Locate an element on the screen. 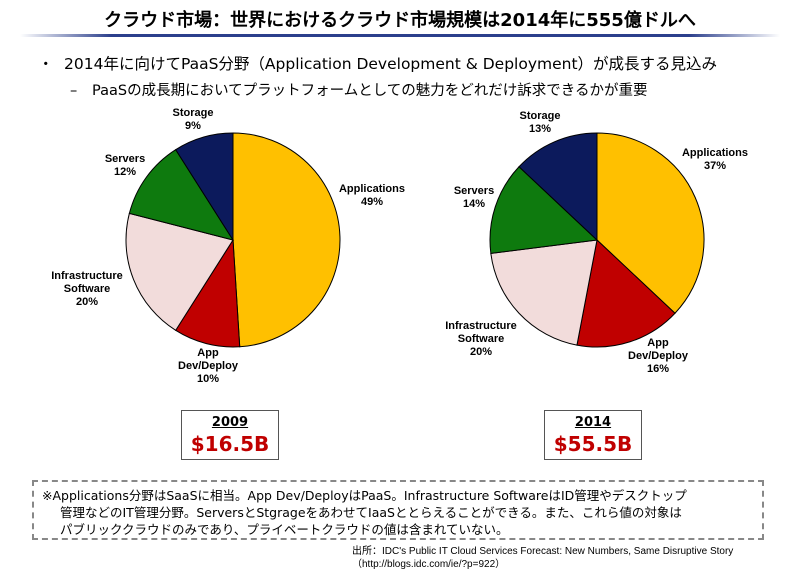  slice-label-2009-infrastructure-software: Infrastructure Software 20% is located at coordinates (87, 289).